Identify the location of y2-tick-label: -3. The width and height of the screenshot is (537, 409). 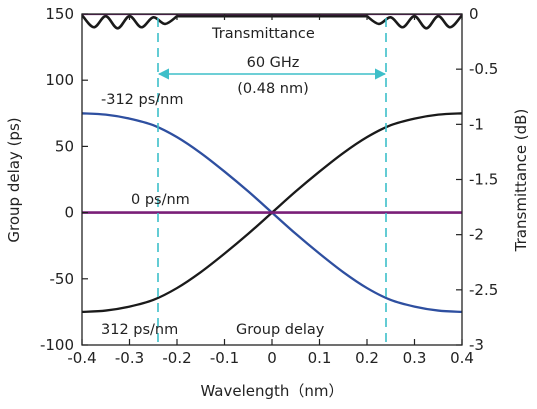
(476, 345).